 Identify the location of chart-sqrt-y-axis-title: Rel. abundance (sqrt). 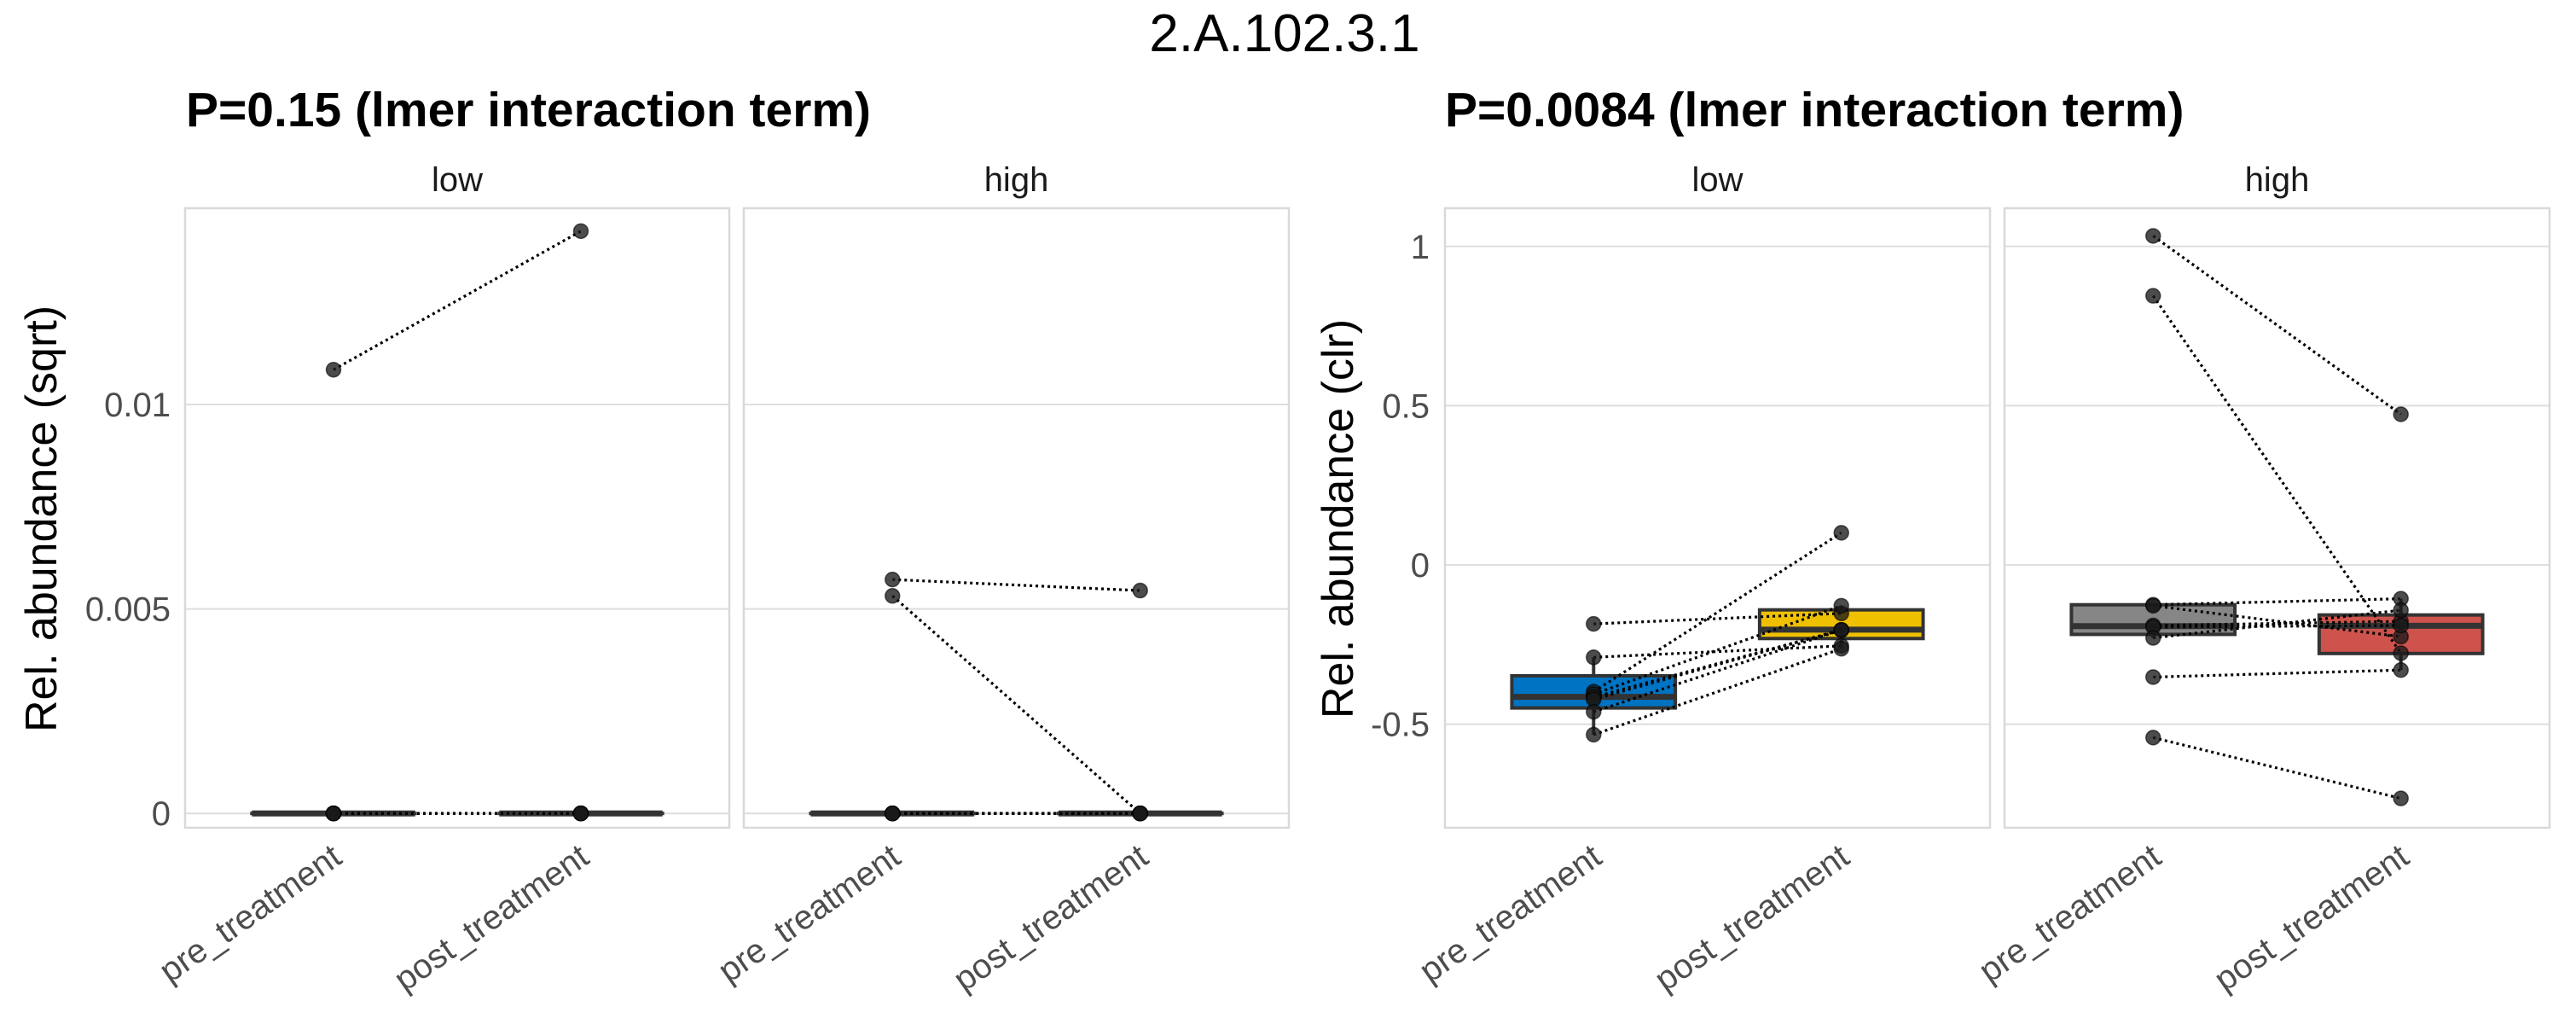
(42, 518).